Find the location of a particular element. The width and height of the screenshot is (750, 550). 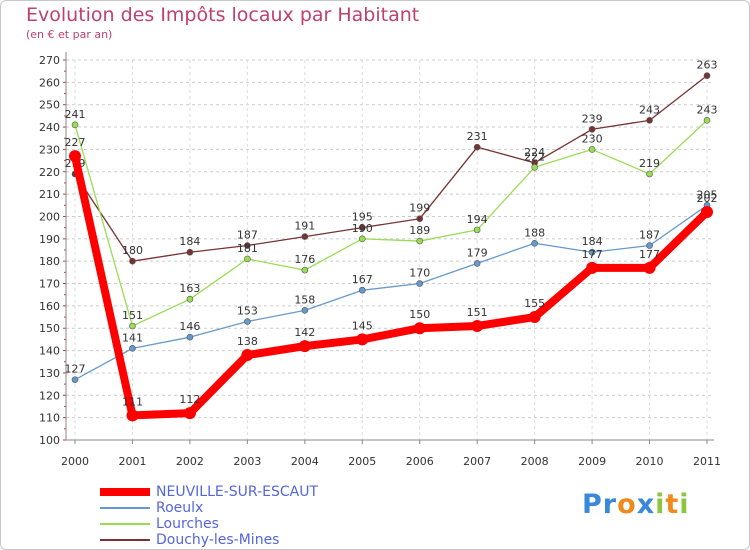

x-tick-label: 2000 is located at coordinates (75, 461).